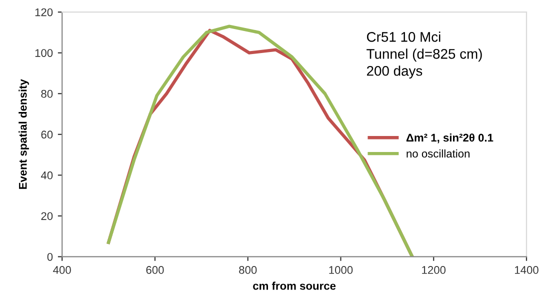 Image resolution: width=540 pixels, height=302 pixels. I want to click on y-tick-label: 120, so click(44, 12).